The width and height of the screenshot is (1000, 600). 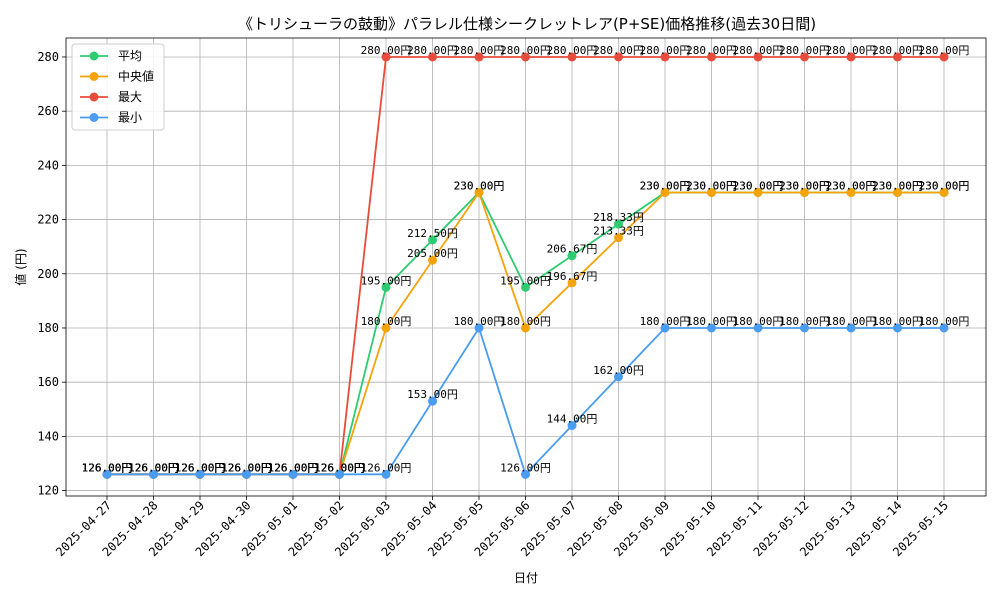 What do you see at coordinates (130, 118) in the screenshot?
I see `legend-label: 最小` at bounding box center [130, 118].